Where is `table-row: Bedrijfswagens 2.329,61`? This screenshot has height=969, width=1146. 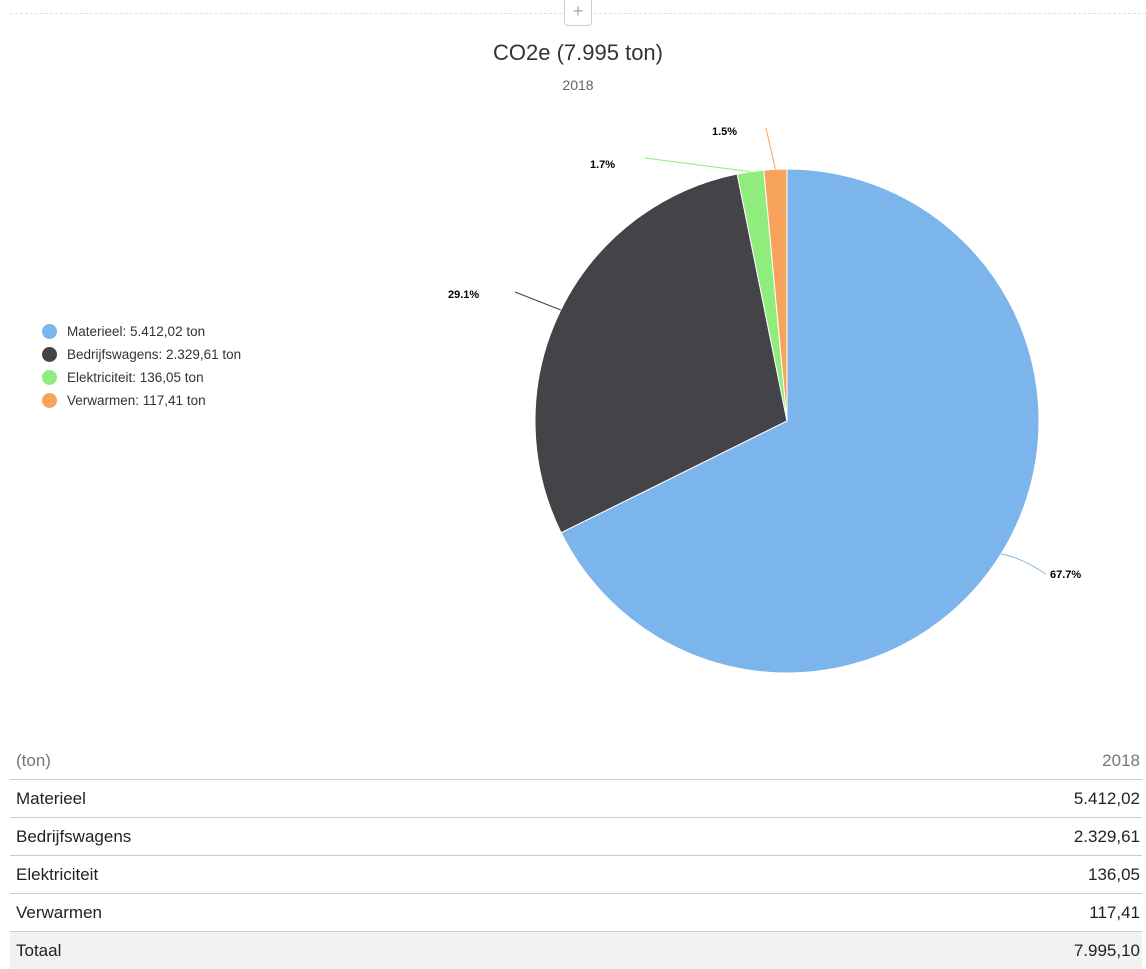
table-row: Bedrijfswagens 2.329,61 is located at coordinates (576, 837).